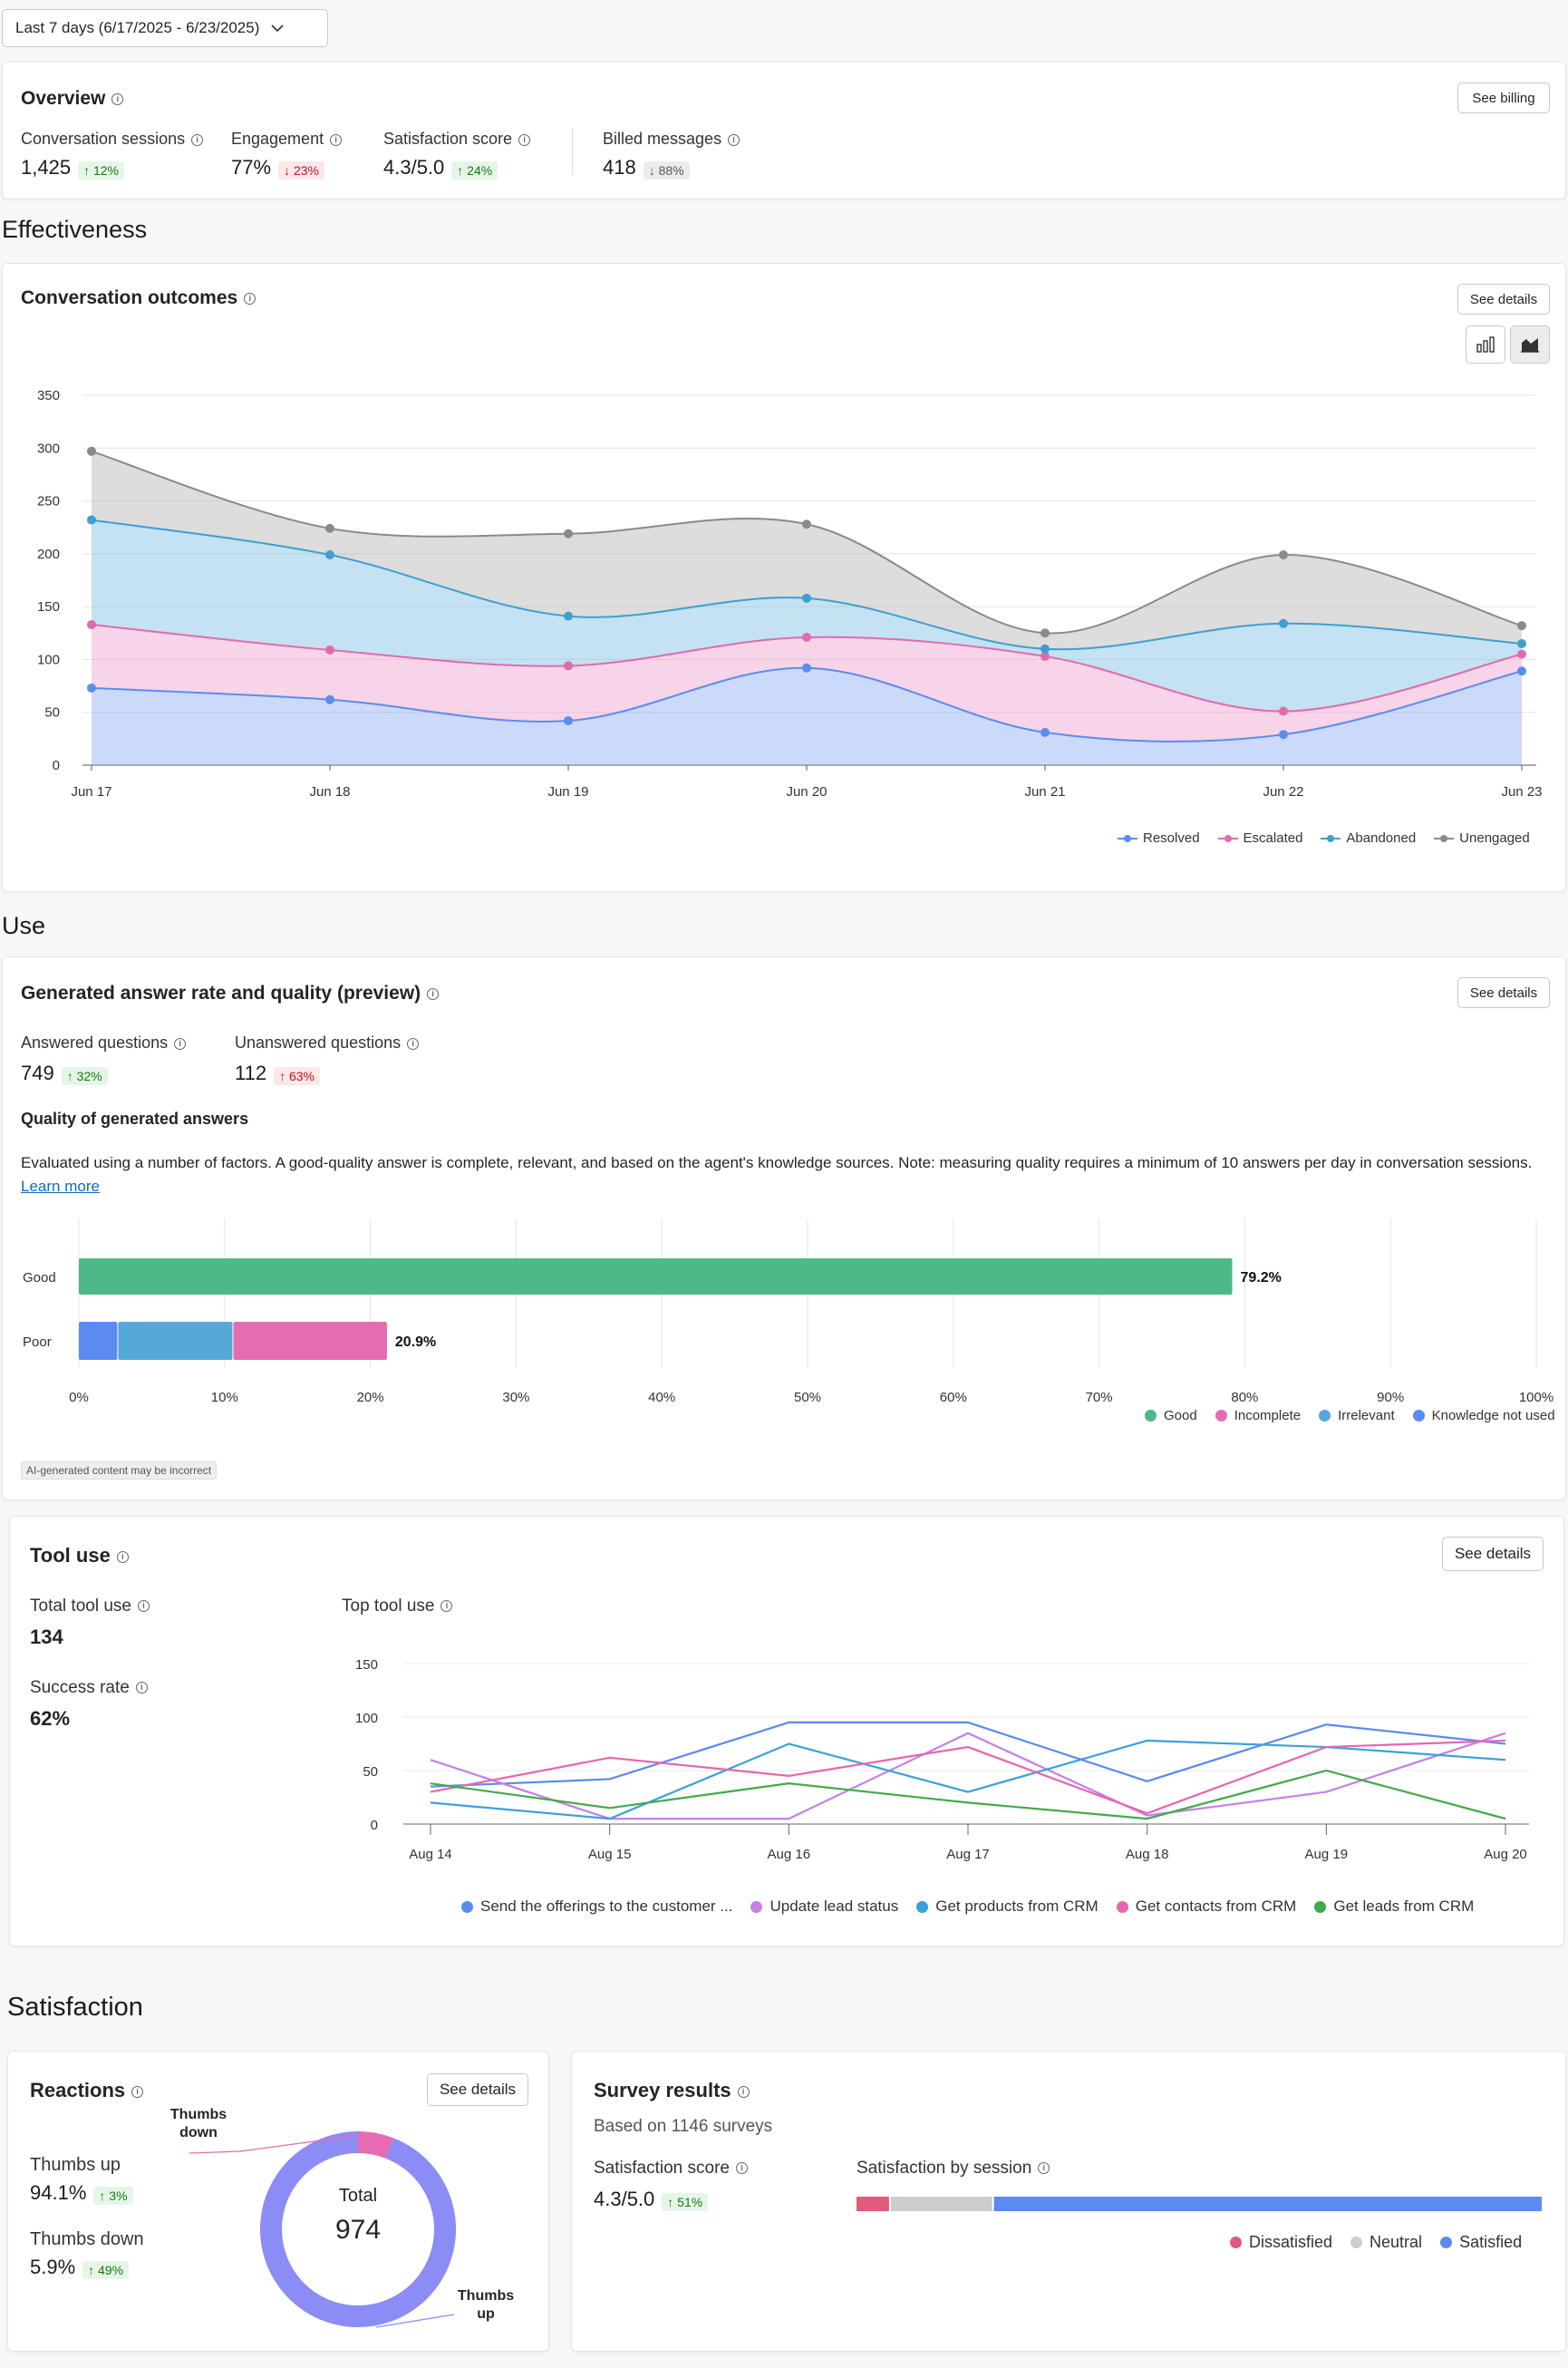  I want to click on legend-satisfied: Satisfied, so click(1481, 2242).